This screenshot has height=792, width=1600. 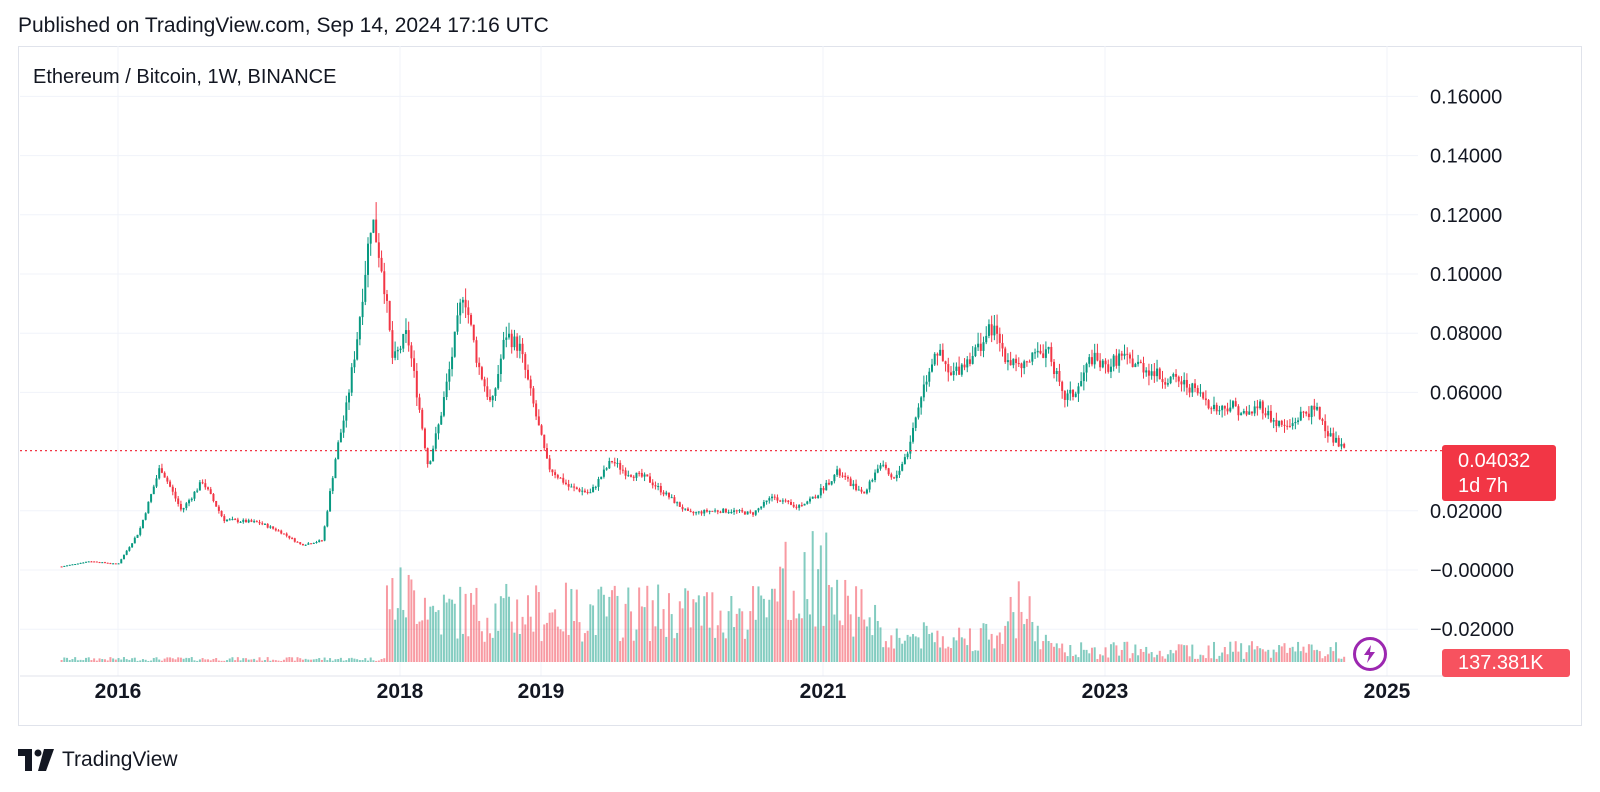 What do you see at coordinates (1370, 654) in the screenshot?
I see `lightning-icon` at bounding box center [1370, 654].